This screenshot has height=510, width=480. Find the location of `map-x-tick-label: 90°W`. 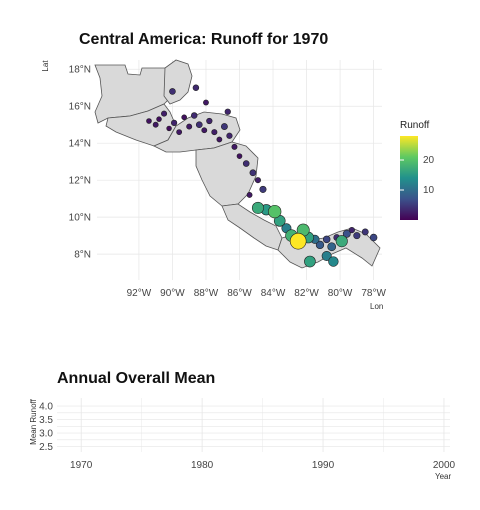

map-x-tick-label: 90°W is located at coordinates (172, 293).